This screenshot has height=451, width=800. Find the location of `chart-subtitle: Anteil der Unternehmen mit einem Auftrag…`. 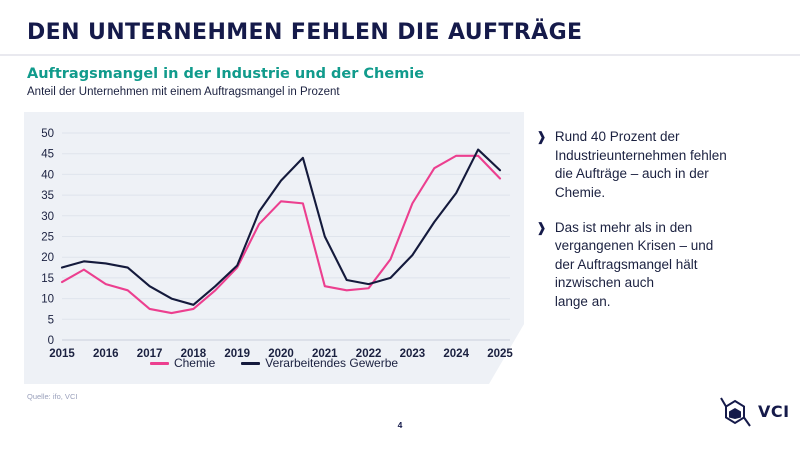

chart-subtitle: Anteil der Unternehmen mit einem Auftrag… is located at coordinates (183, 92).